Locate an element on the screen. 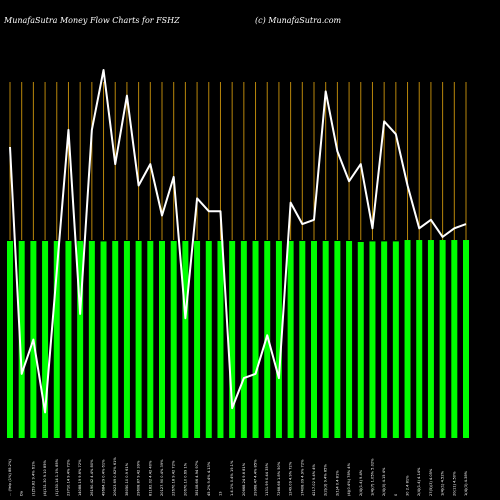 Image resolution: width=500 pixels, height=500 pixels. x-tick-label: 4217.02 9.4% 4% is located at coordinates (314, 479).